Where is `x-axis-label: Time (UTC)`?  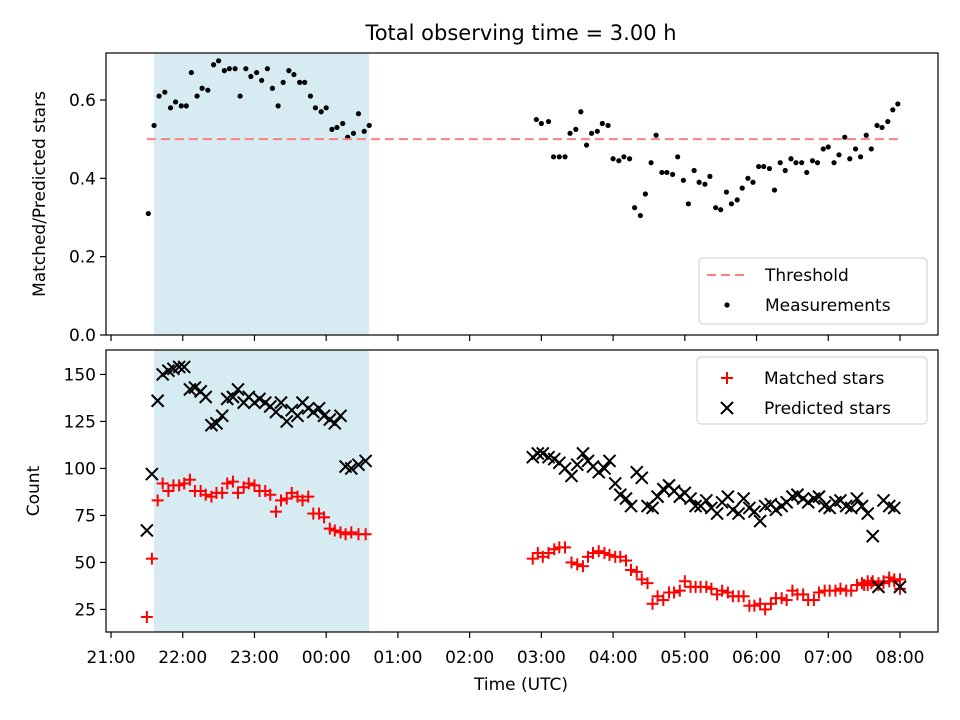
x-axis-label: Time (UTC) is located at coordinates (520, 685).